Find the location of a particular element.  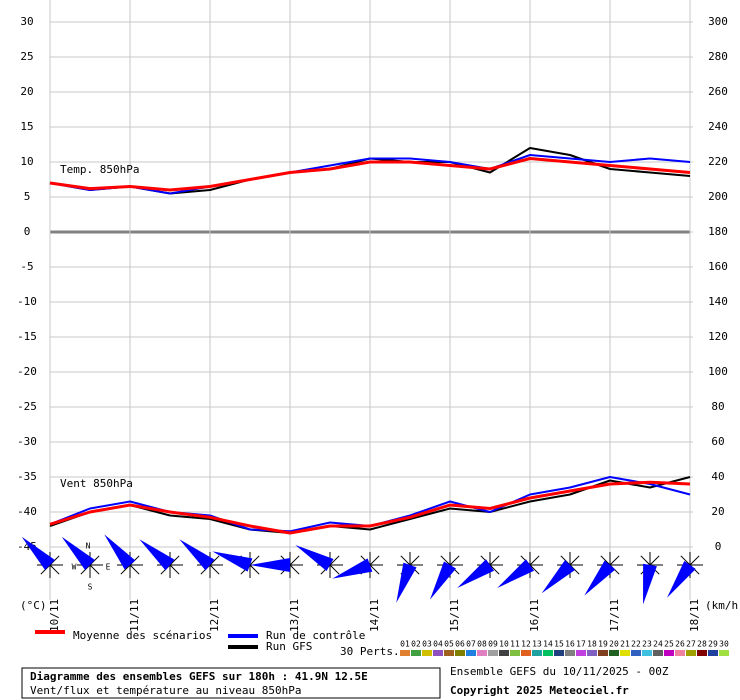

x-tick-label: 10/11 is located at coordinates (54, 615).